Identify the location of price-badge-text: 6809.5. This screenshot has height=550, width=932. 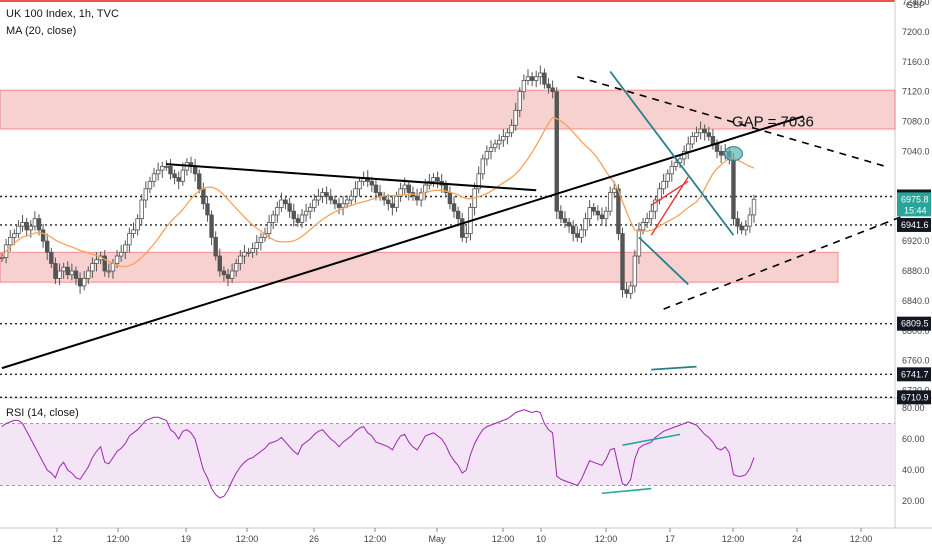
(915, 324).